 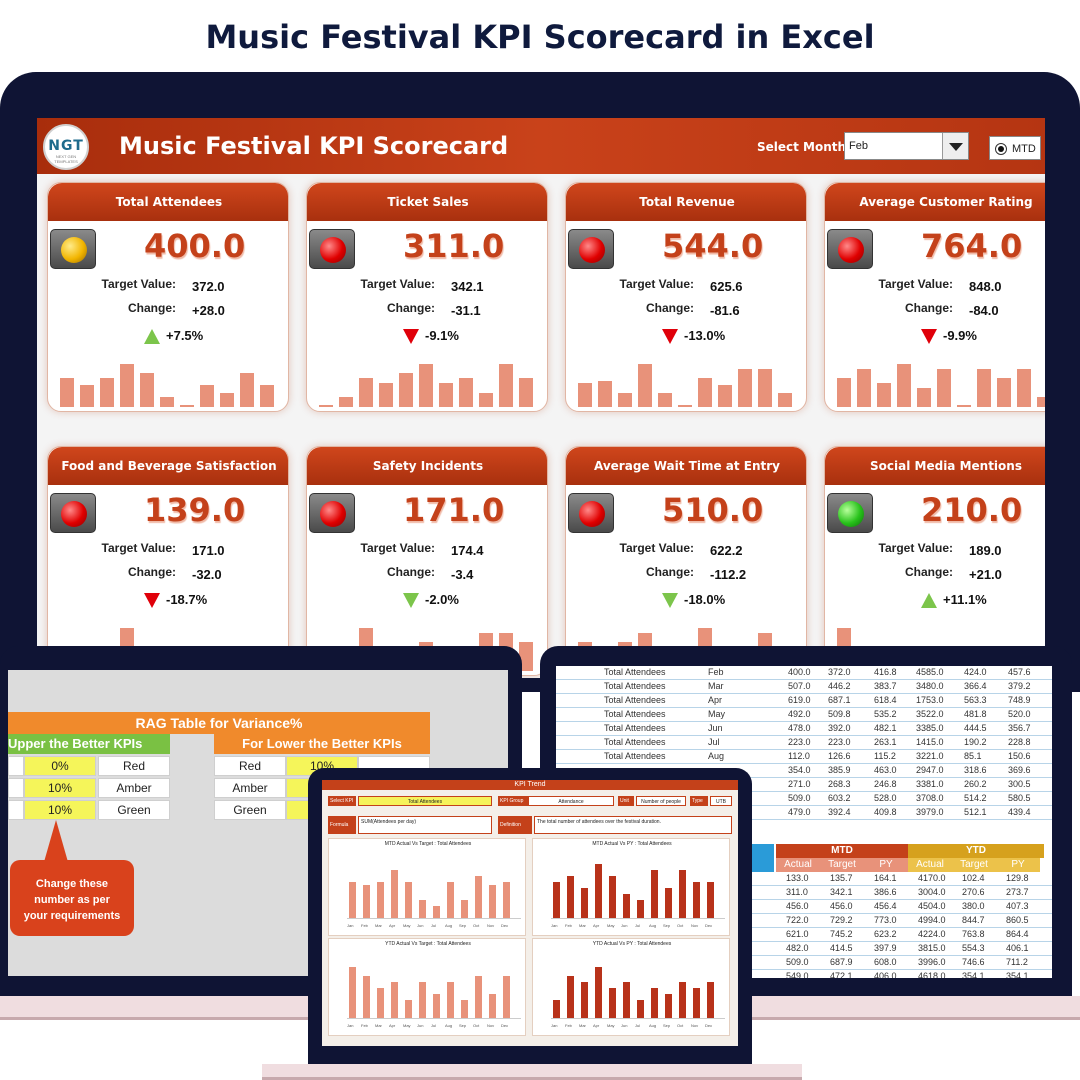 What do you see at coordinates (804, 949) in the screenshot?
I see `table-row: 482.0 414.5 397.9 3815.0 554.3 406.1` at bounding box center [804, 949].